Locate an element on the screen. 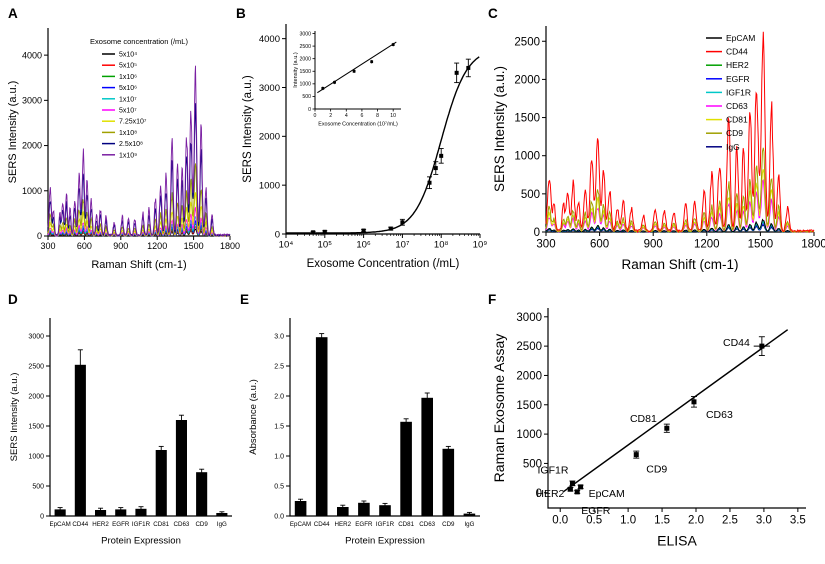  inset-y-tick-label: 500 is located at coordinates (306, 97).